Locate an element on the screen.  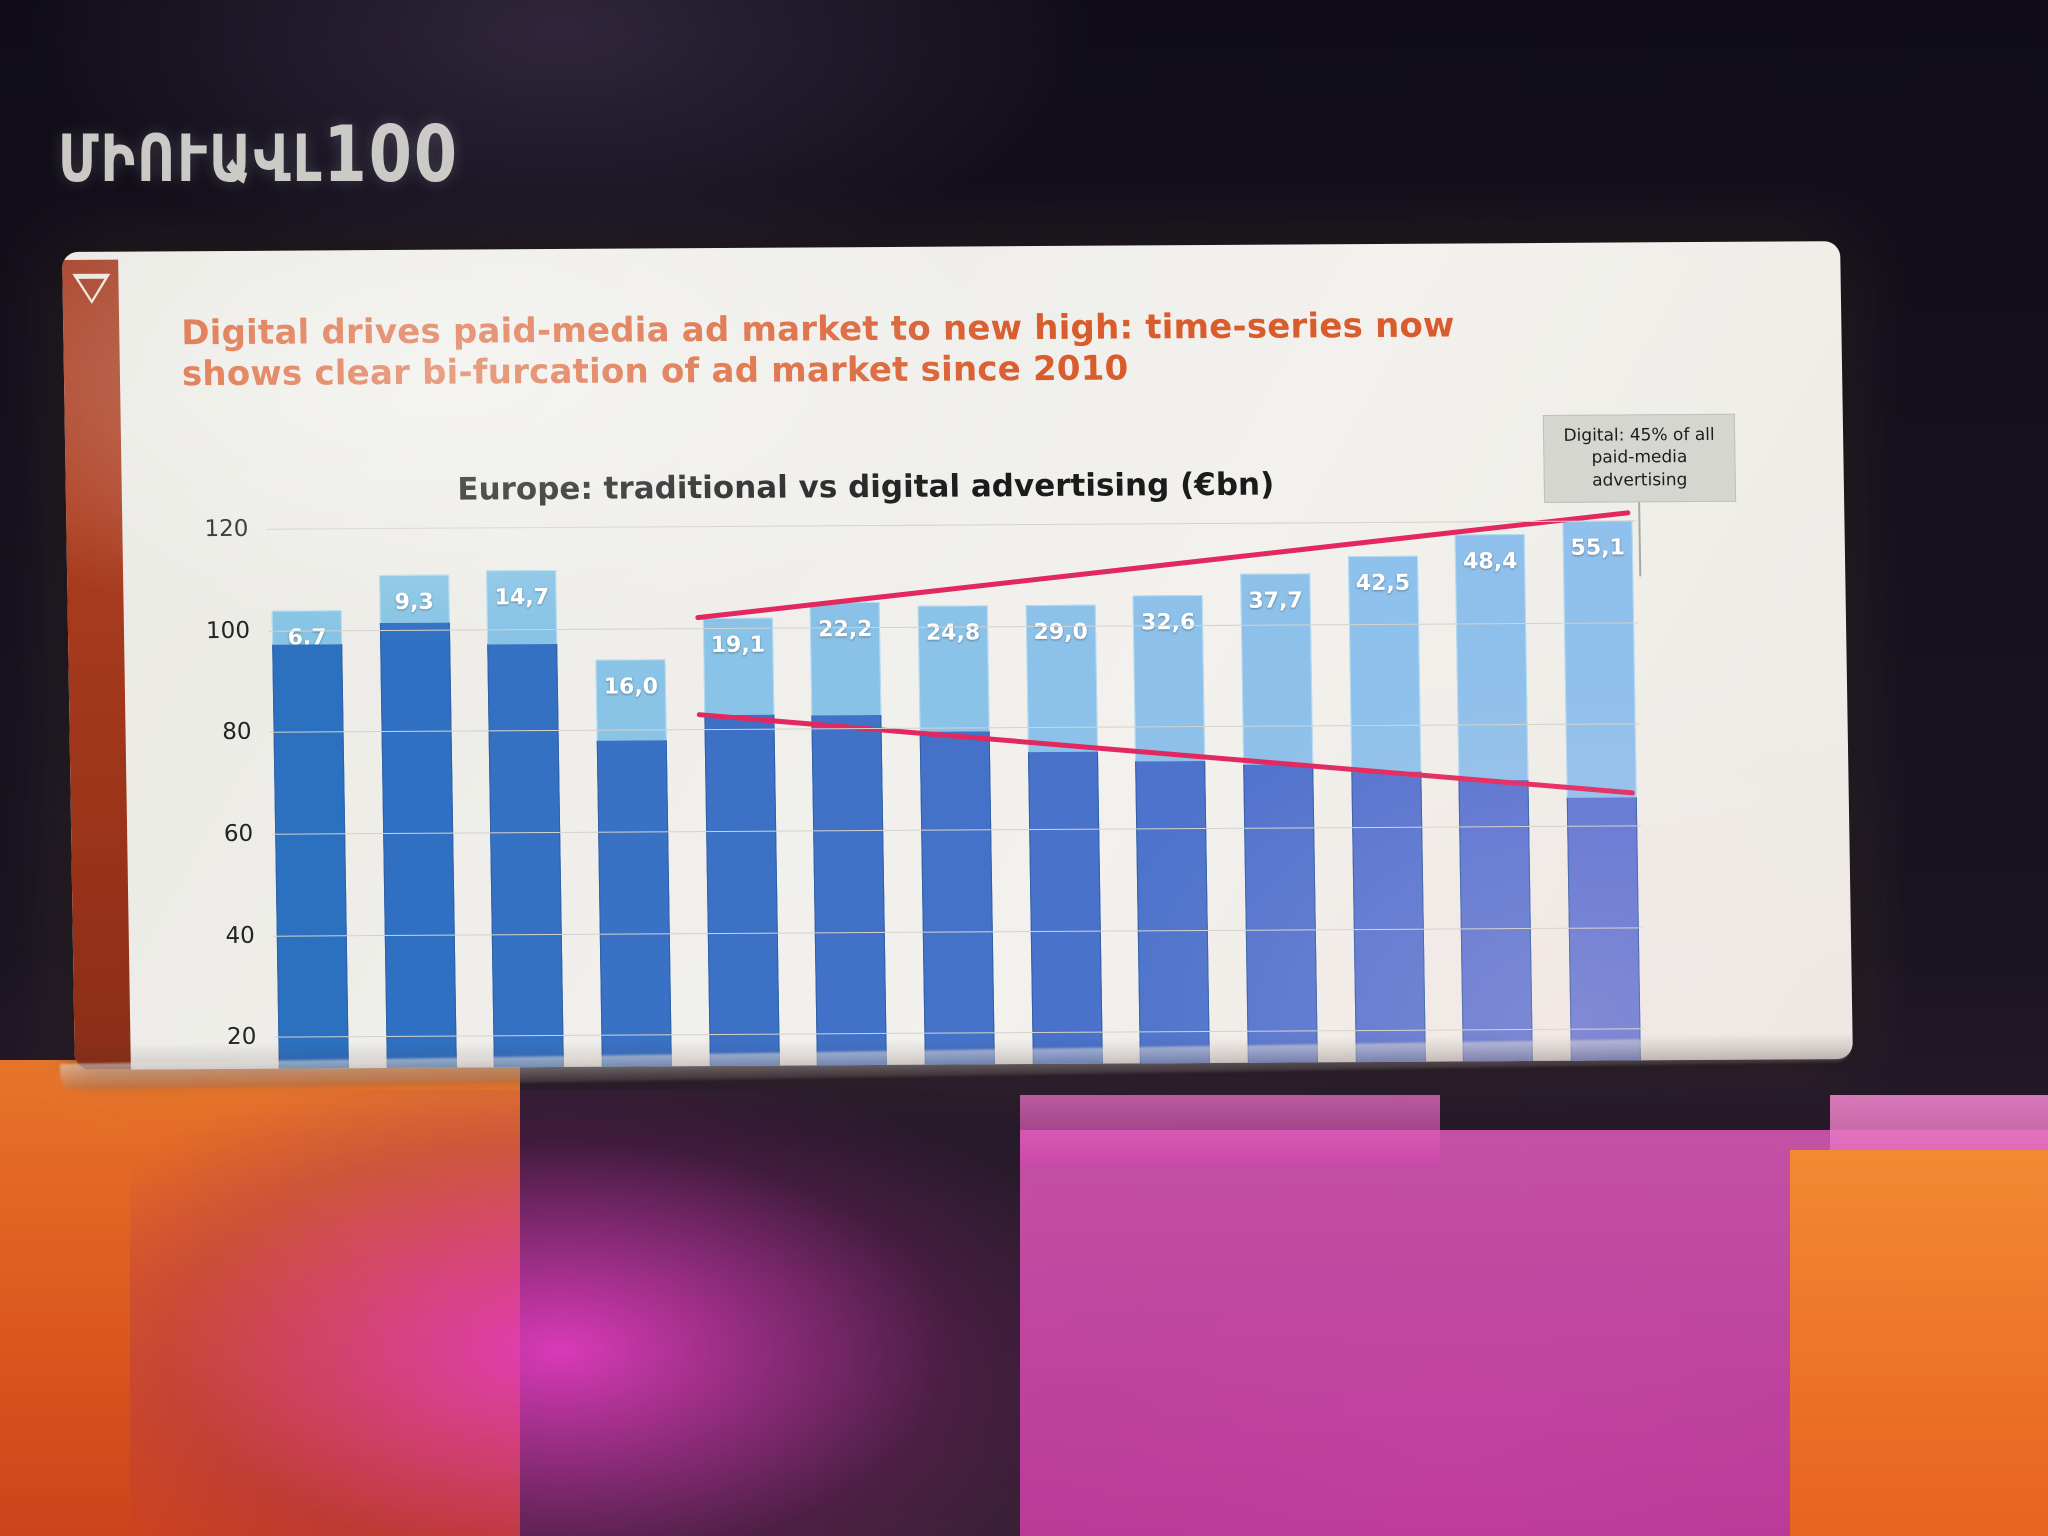
bar-segment-online: 14,7 is located at coordinates (522, 607).